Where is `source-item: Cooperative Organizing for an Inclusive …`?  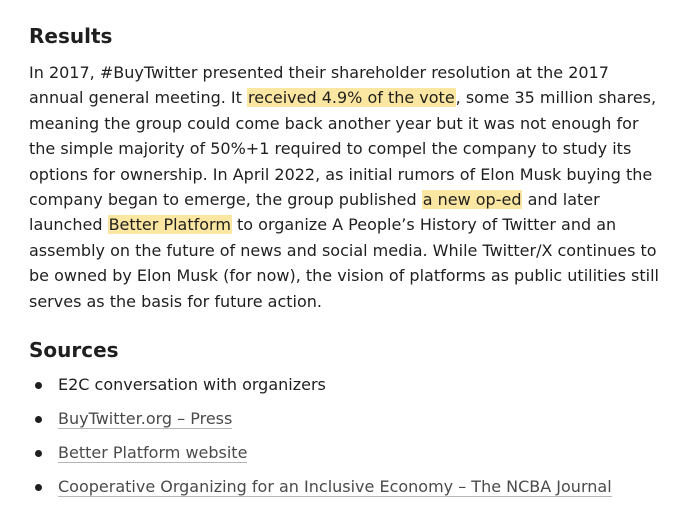 source-item: Cooperative Organizing for an Inclusive … is located at coordinates (344, 491).